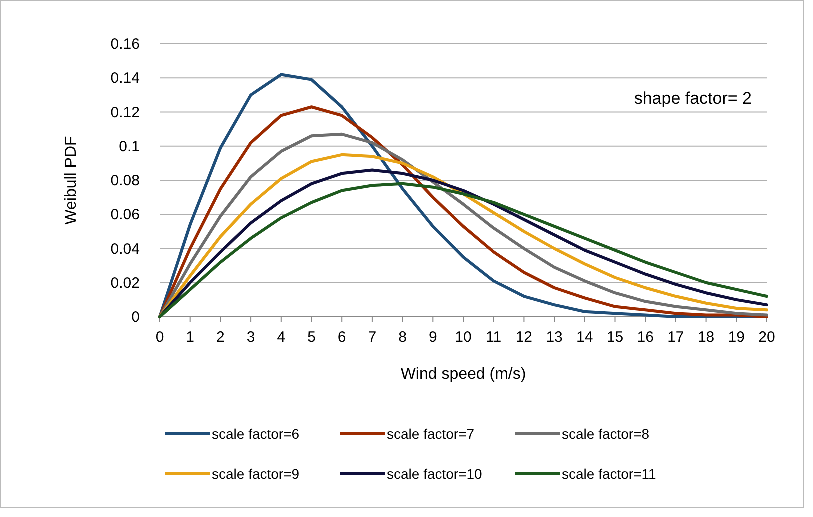 The width and height of the screenshot is (813, 517). Describe the element at coordinates (125, 215) in the screenshot. I see `y-tick-label: 0.06` at that location.